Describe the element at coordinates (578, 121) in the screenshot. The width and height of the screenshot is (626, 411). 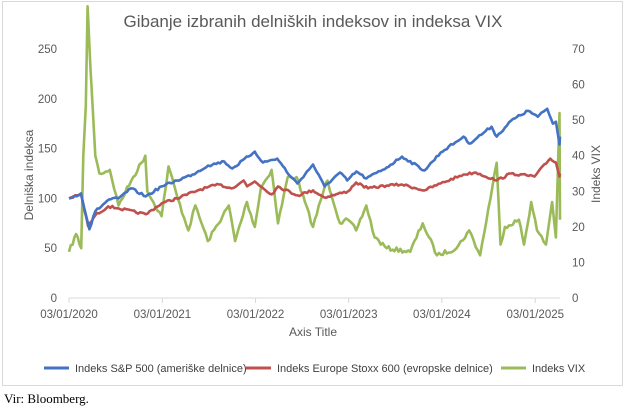
I see `right-tick-label: 50` at that location.